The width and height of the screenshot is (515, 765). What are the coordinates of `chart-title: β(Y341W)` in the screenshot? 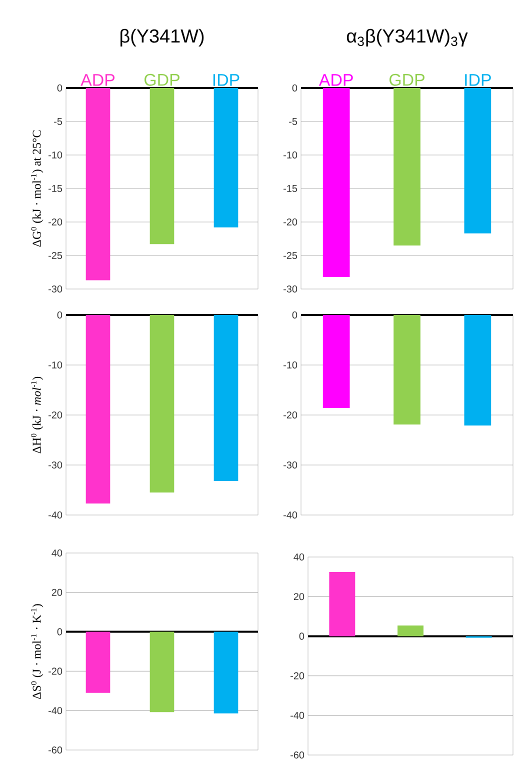 It's located at (162, 37).